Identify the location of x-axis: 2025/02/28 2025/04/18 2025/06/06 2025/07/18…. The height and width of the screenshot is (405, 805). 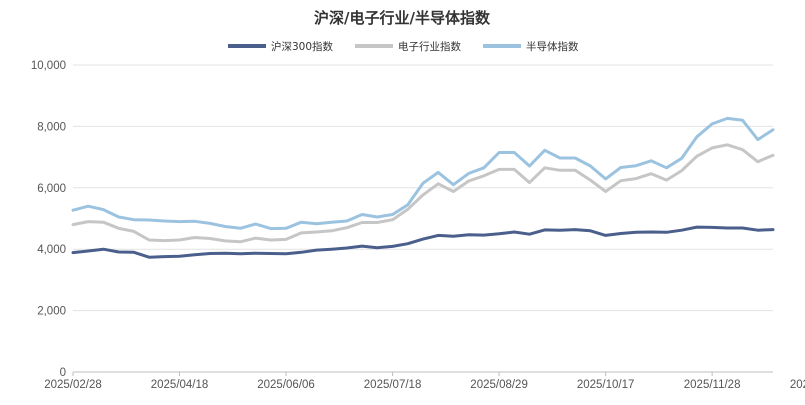
(424, 381).